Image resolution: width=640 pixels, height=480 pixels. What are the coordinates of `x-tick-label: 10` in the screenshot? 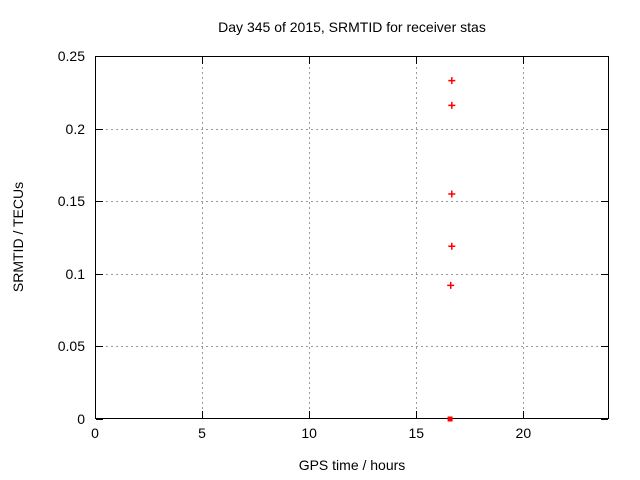 It's located at (309, 433).